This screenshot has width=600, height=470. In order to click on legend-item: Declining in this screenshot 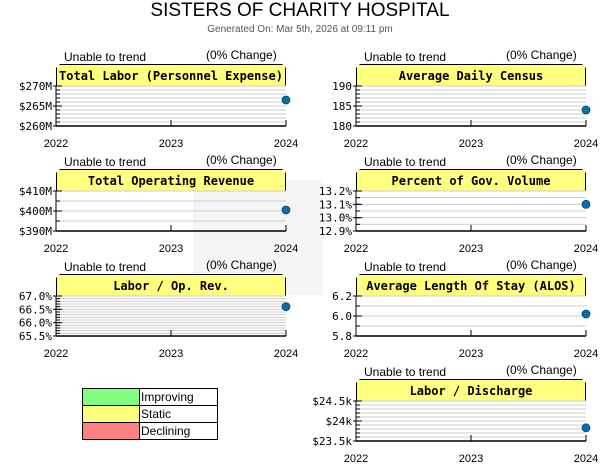, I will do `click(150, 431)`.